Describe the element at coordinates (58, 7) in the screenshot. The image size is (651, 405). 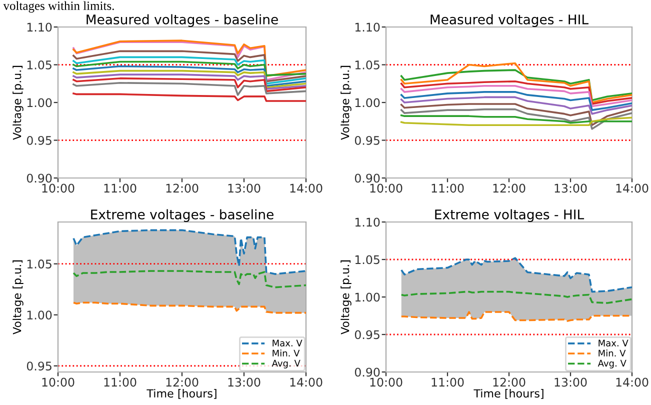
I see `text: voltages within limits.` at that location.